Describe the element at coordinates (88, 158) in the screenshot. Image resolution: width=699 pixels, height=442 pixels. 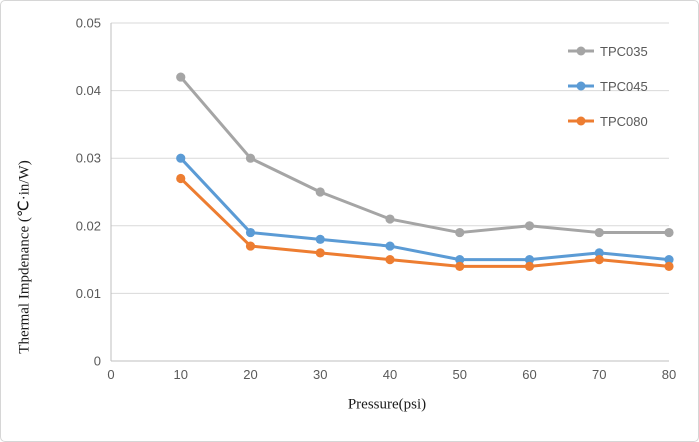
I see `y-tick-label: 0.03` at that location.